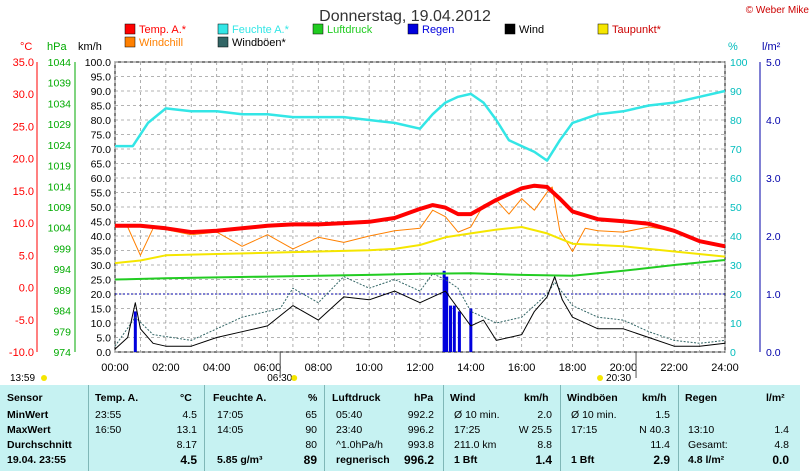 The width and height of the screenshot is (810, 471). What do you see at coordinates (701, 398) in the screenshot?
I see `stats-header-regen: Regen` at bounding box center [701, 398].